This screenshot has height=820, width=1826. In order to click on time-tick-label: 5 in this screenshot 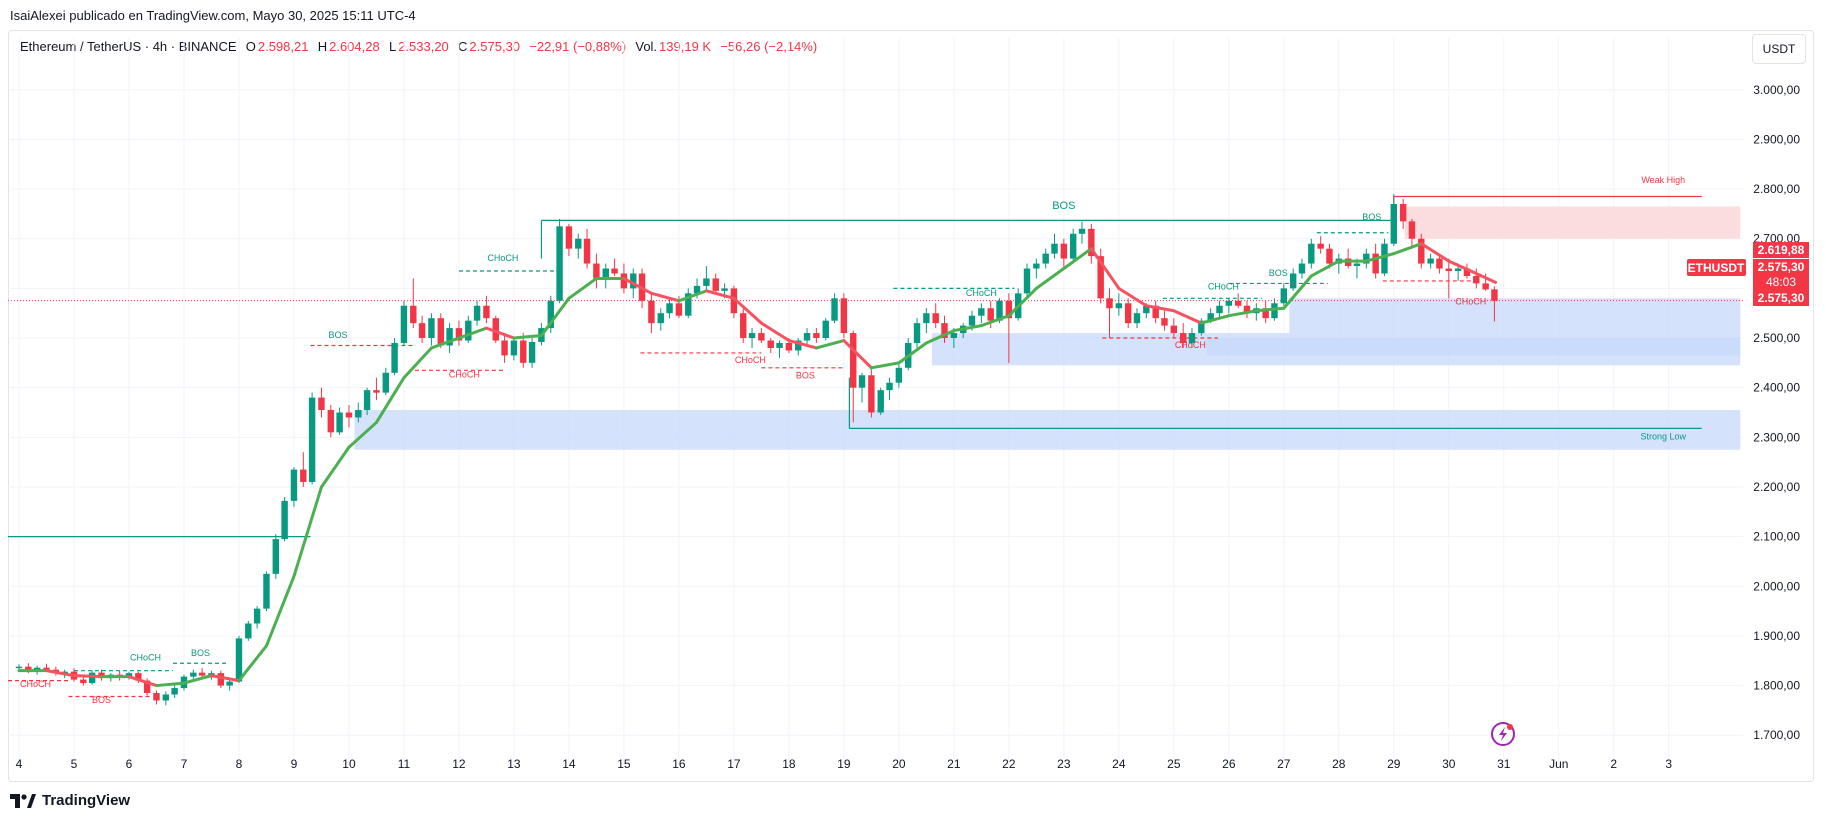, I will do `click(74, 764)`.